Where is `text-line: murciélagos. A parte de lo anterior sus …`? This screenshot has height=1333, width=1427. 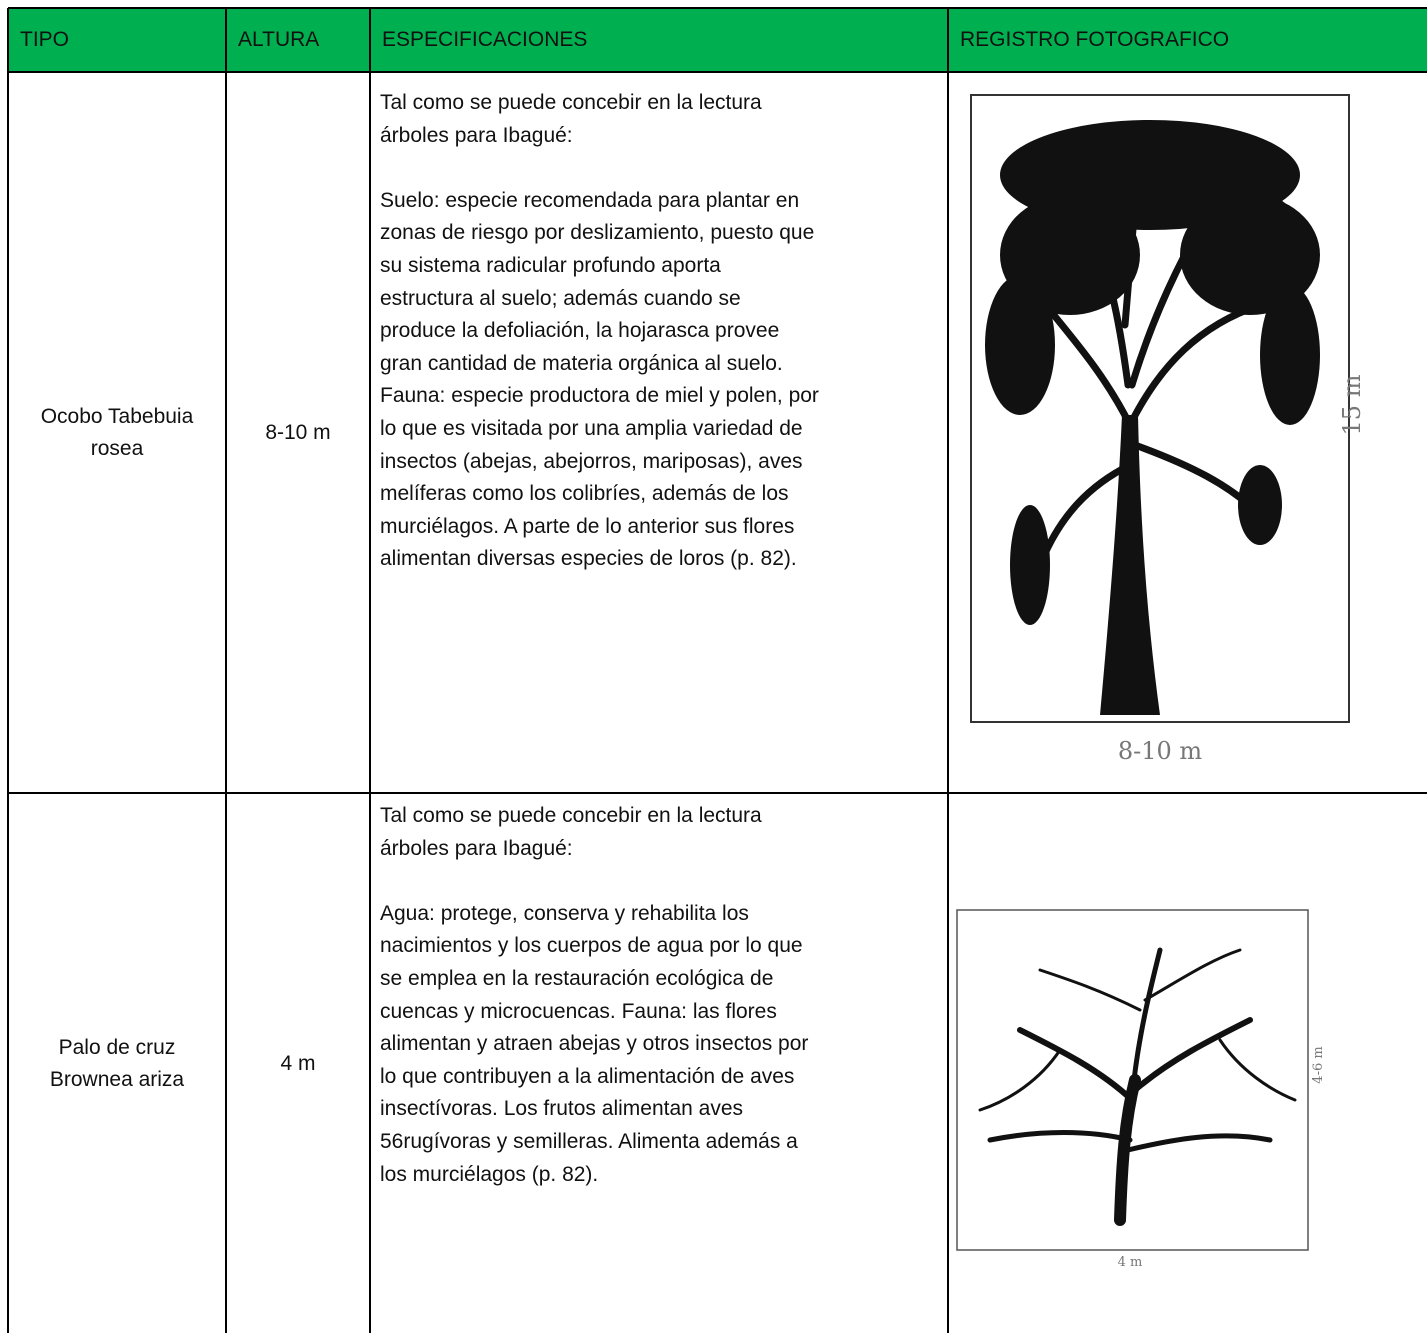
text-line: murciélagos. A parte de lo anterior sus … is located at coordinates (587, 526).